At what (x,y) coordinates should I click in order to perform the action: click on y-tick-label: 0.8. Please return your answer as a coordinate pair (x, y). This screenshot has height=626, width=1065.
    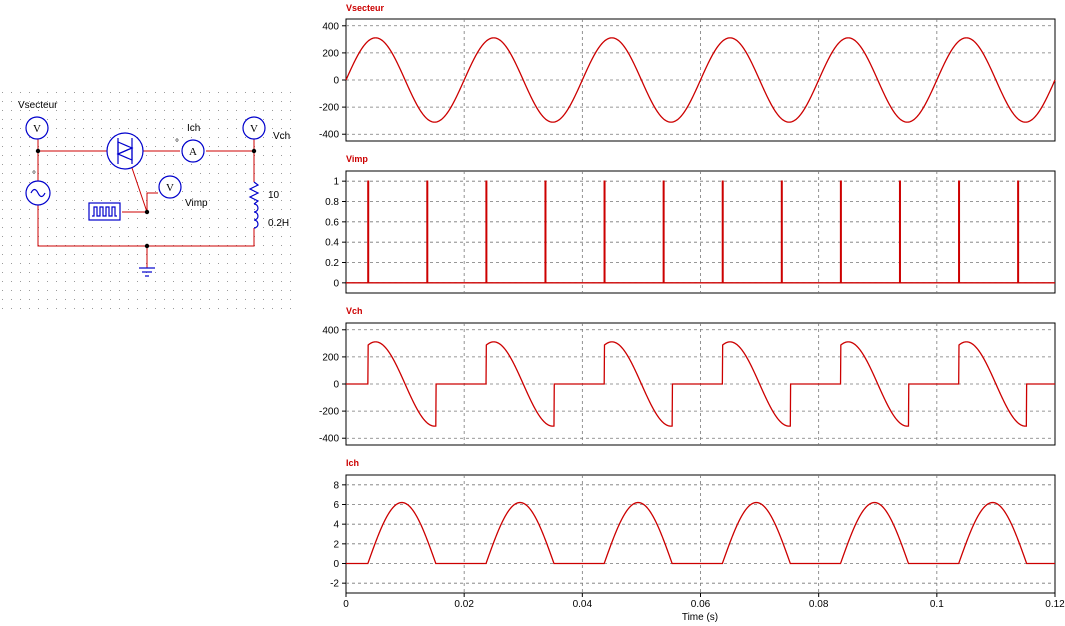
    Looking at the image, I should click on (332, 202).